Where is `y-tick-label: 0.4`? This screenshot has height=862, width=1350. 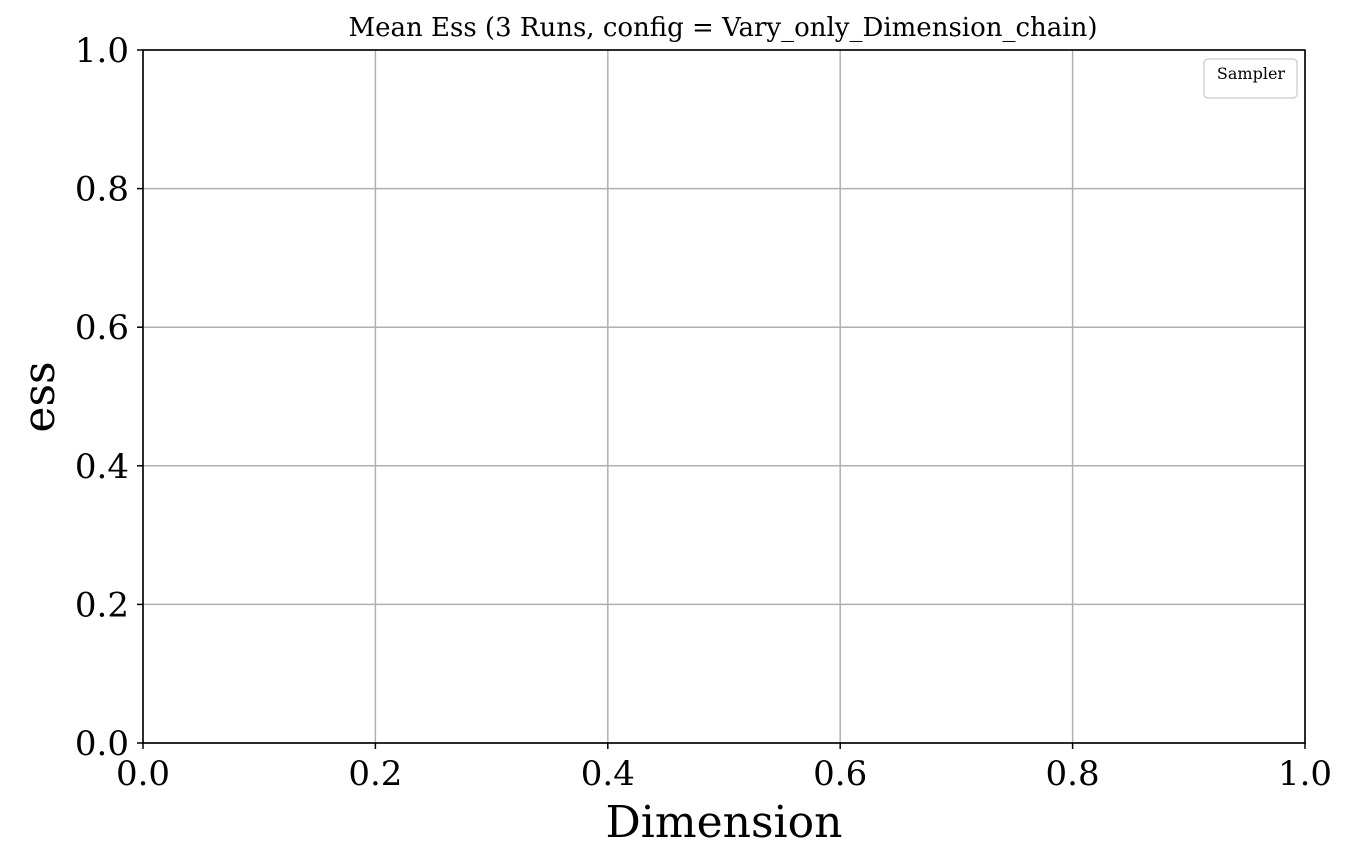 y-tick-label: 0.4 is located at coordinates (102, 467).